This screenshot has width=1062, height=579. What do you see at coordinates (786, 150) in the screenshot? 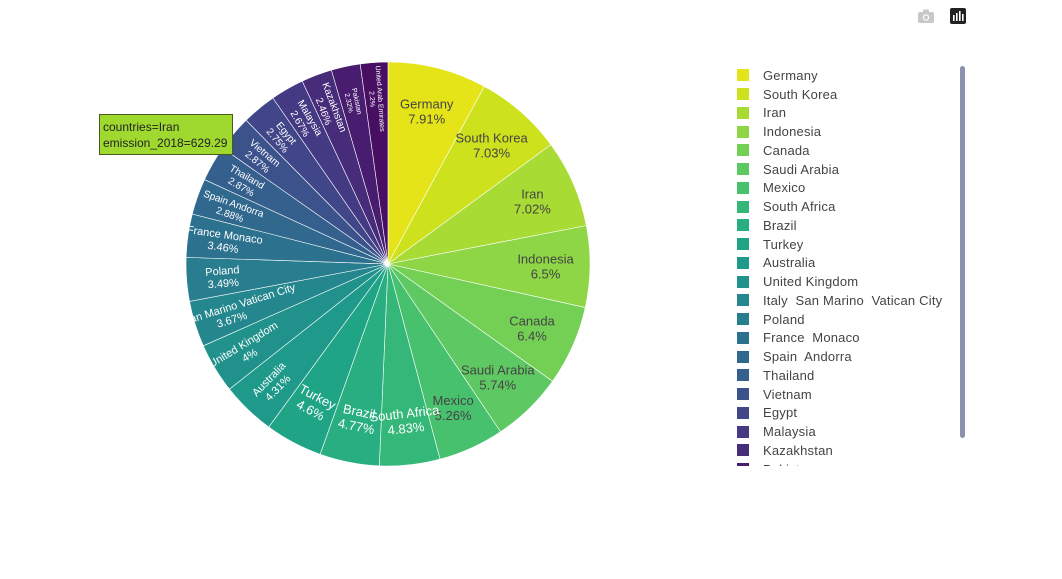
I see `legend-label: Canada` at bounding box center [786, 150].